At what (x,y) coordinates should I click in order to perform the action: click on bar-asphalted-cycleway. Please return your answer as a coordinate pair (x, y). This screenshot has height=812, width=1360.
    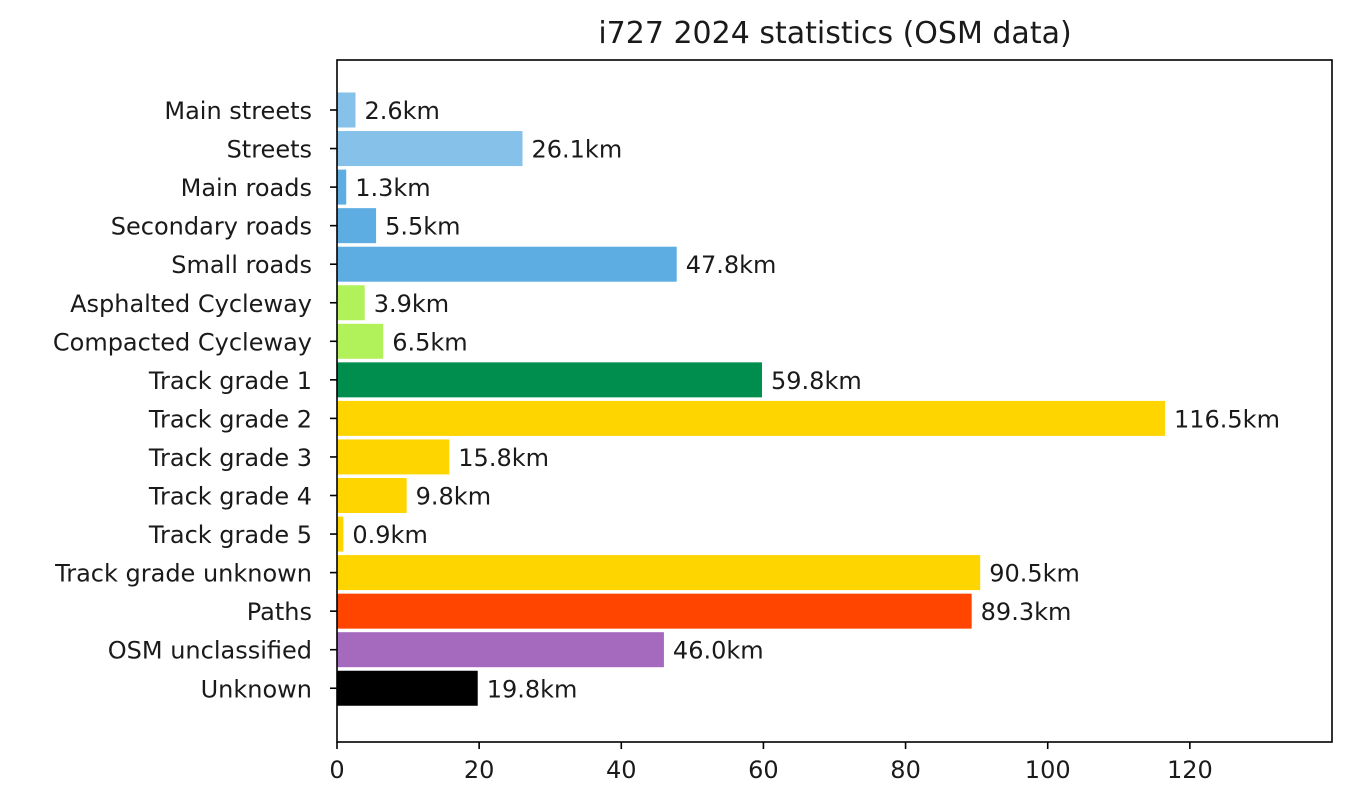
    Looking at the image, I should click on (351, 303).